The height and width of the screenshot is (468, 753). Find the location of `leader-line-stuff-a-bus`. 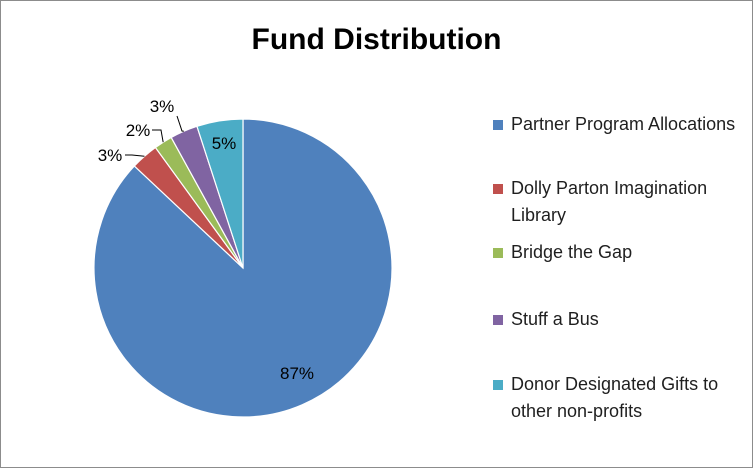

leader-line-stuff-a-bus is located at coordinates (180, 123).